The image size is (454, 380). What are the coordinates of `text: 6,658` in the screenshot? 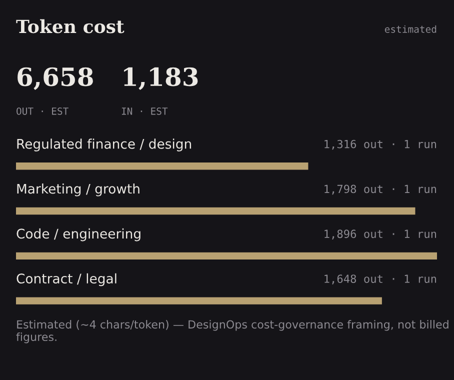 It's located at (55, 78).